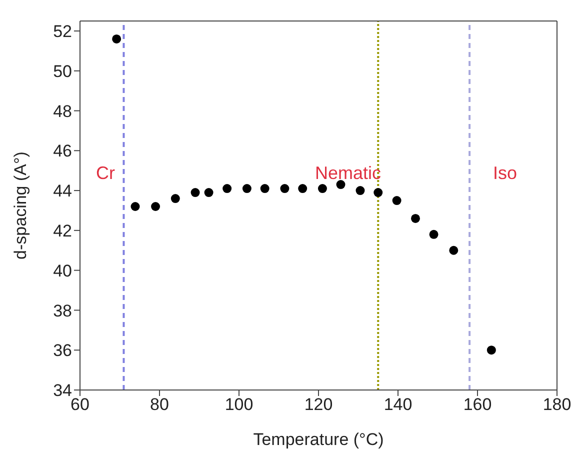 This screenshot has width=588, height=472. Describe the element at coordinates (105, 173) in the screenshot. I see `annotation: Cr` at that location.